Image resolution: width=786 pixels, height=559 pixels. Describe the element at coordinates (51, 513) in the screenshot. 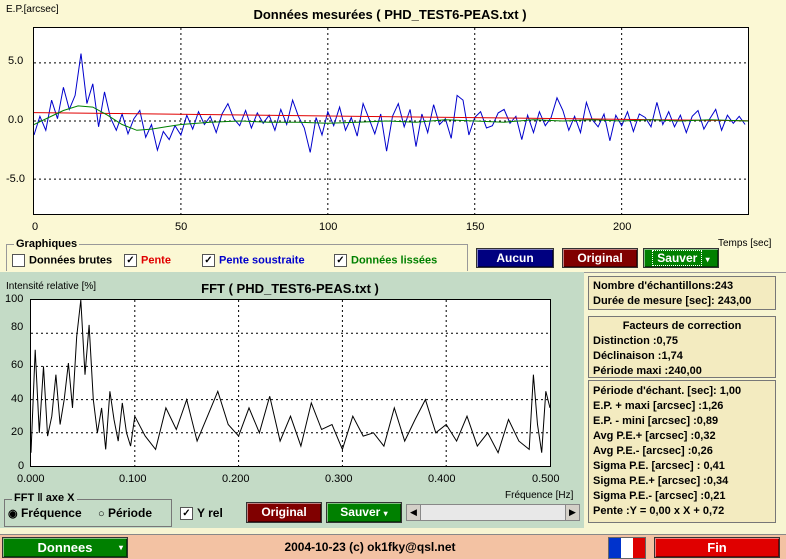

I see `radio-label: Fréquence` at that location.